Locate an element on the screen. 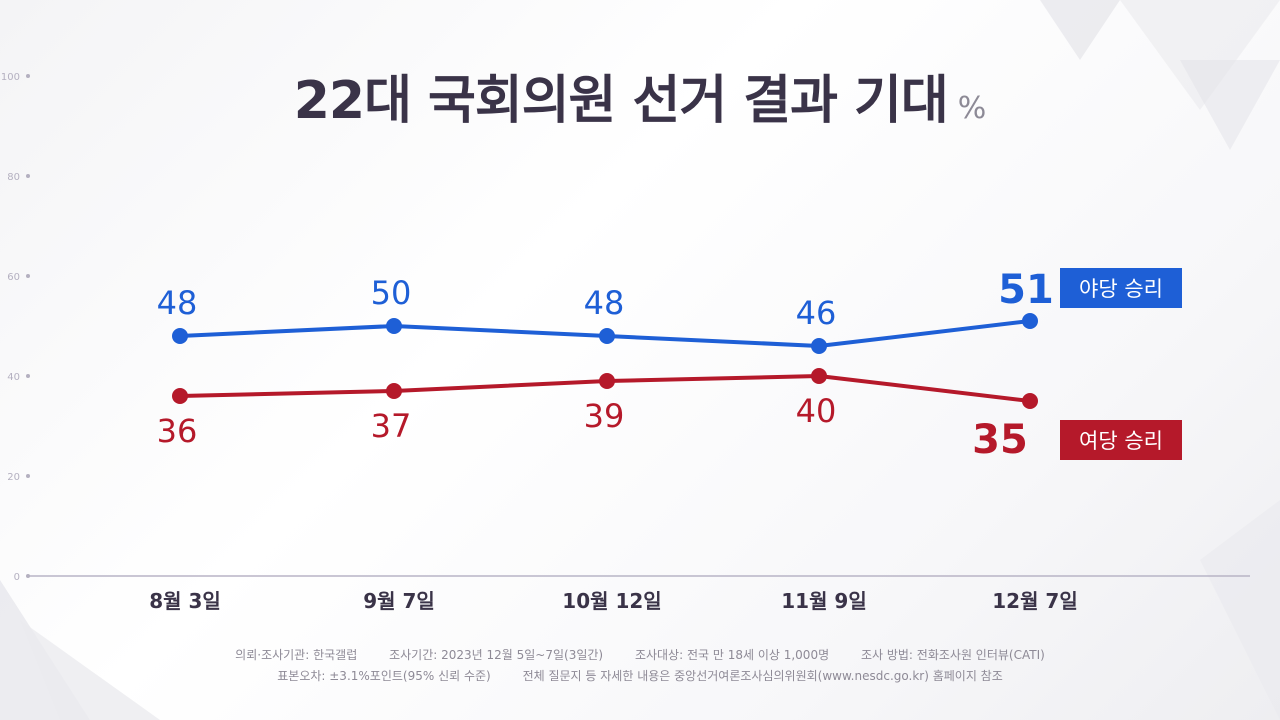 This screenshot has height=720, width=1280. footer-target: 조사대상: 전국 만 18세 이상 1,000명 is located at coordinates (732, 655).